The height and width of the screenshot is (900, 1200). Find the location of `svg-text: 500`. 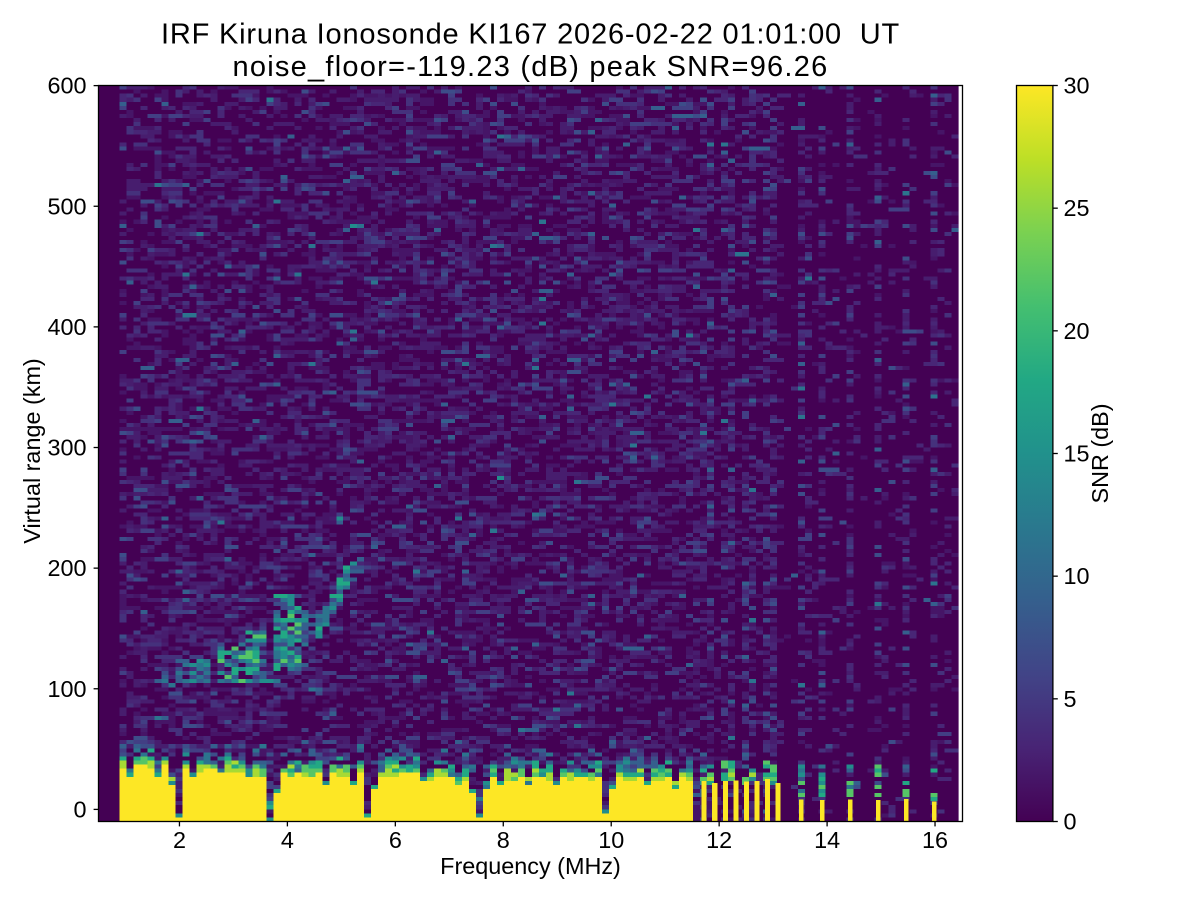

svg-text: 500 is located at coordinates (66, 206).